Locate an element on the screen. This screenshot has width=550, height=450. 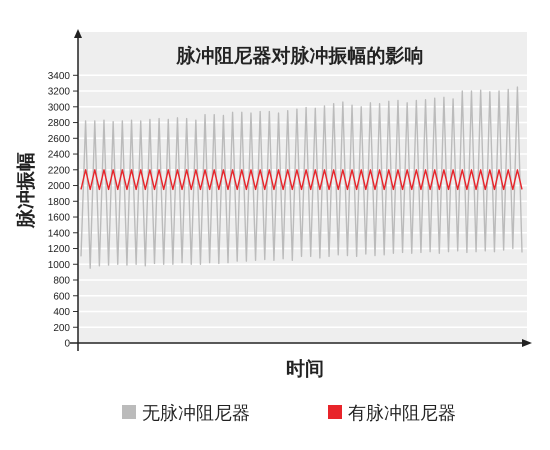
y-tick-label: 2000 is located at coordinates (59, 186).